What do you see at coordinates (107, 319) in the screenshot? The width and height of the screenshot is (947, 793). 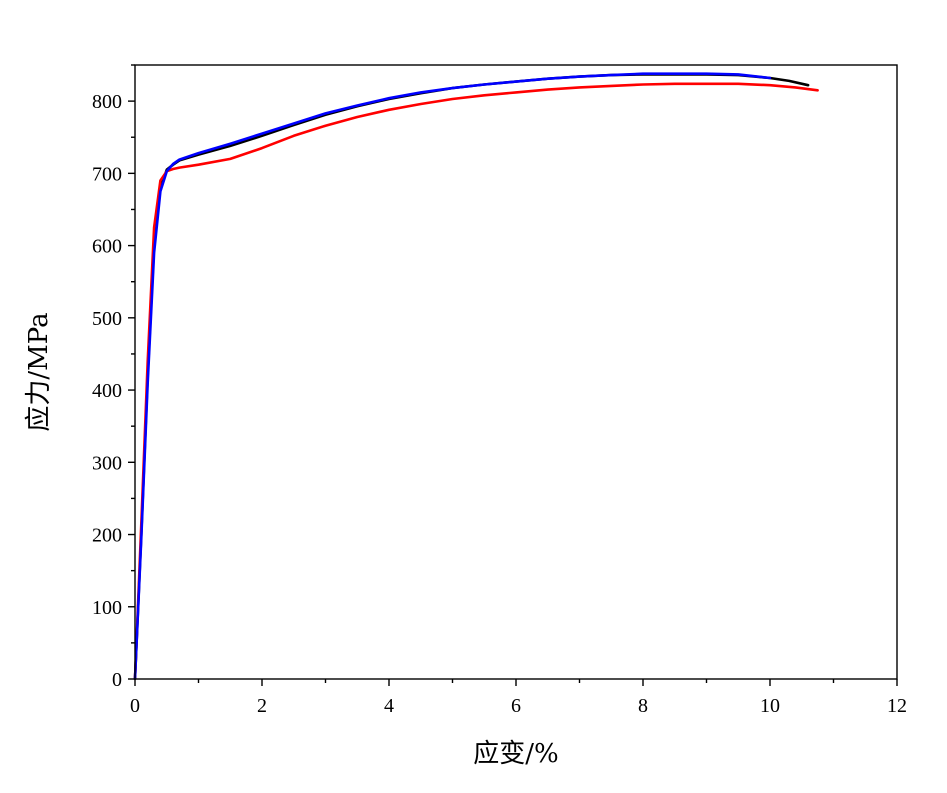 I see `y-tick-label: 500` at bounding box center [107, 319].